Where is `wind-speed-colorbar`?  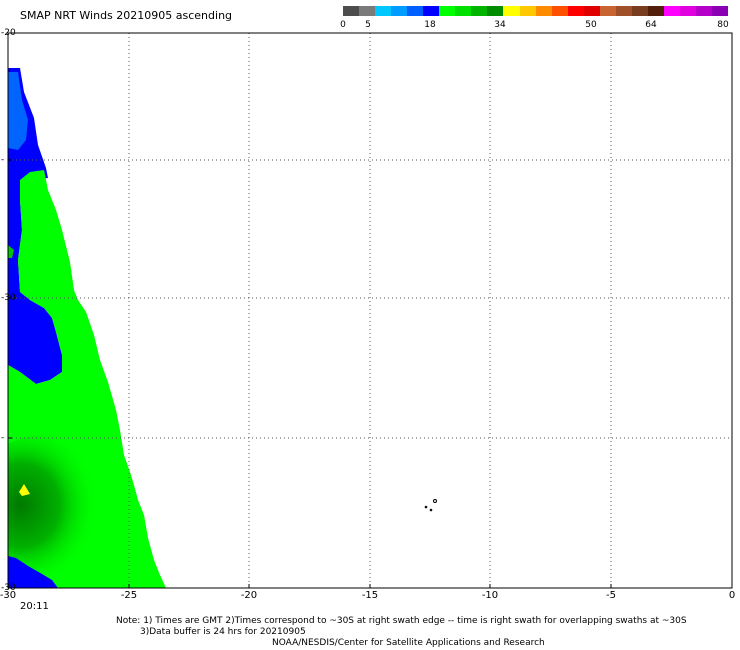
wind-speed-colorbar is located at coordinates (536, 11).